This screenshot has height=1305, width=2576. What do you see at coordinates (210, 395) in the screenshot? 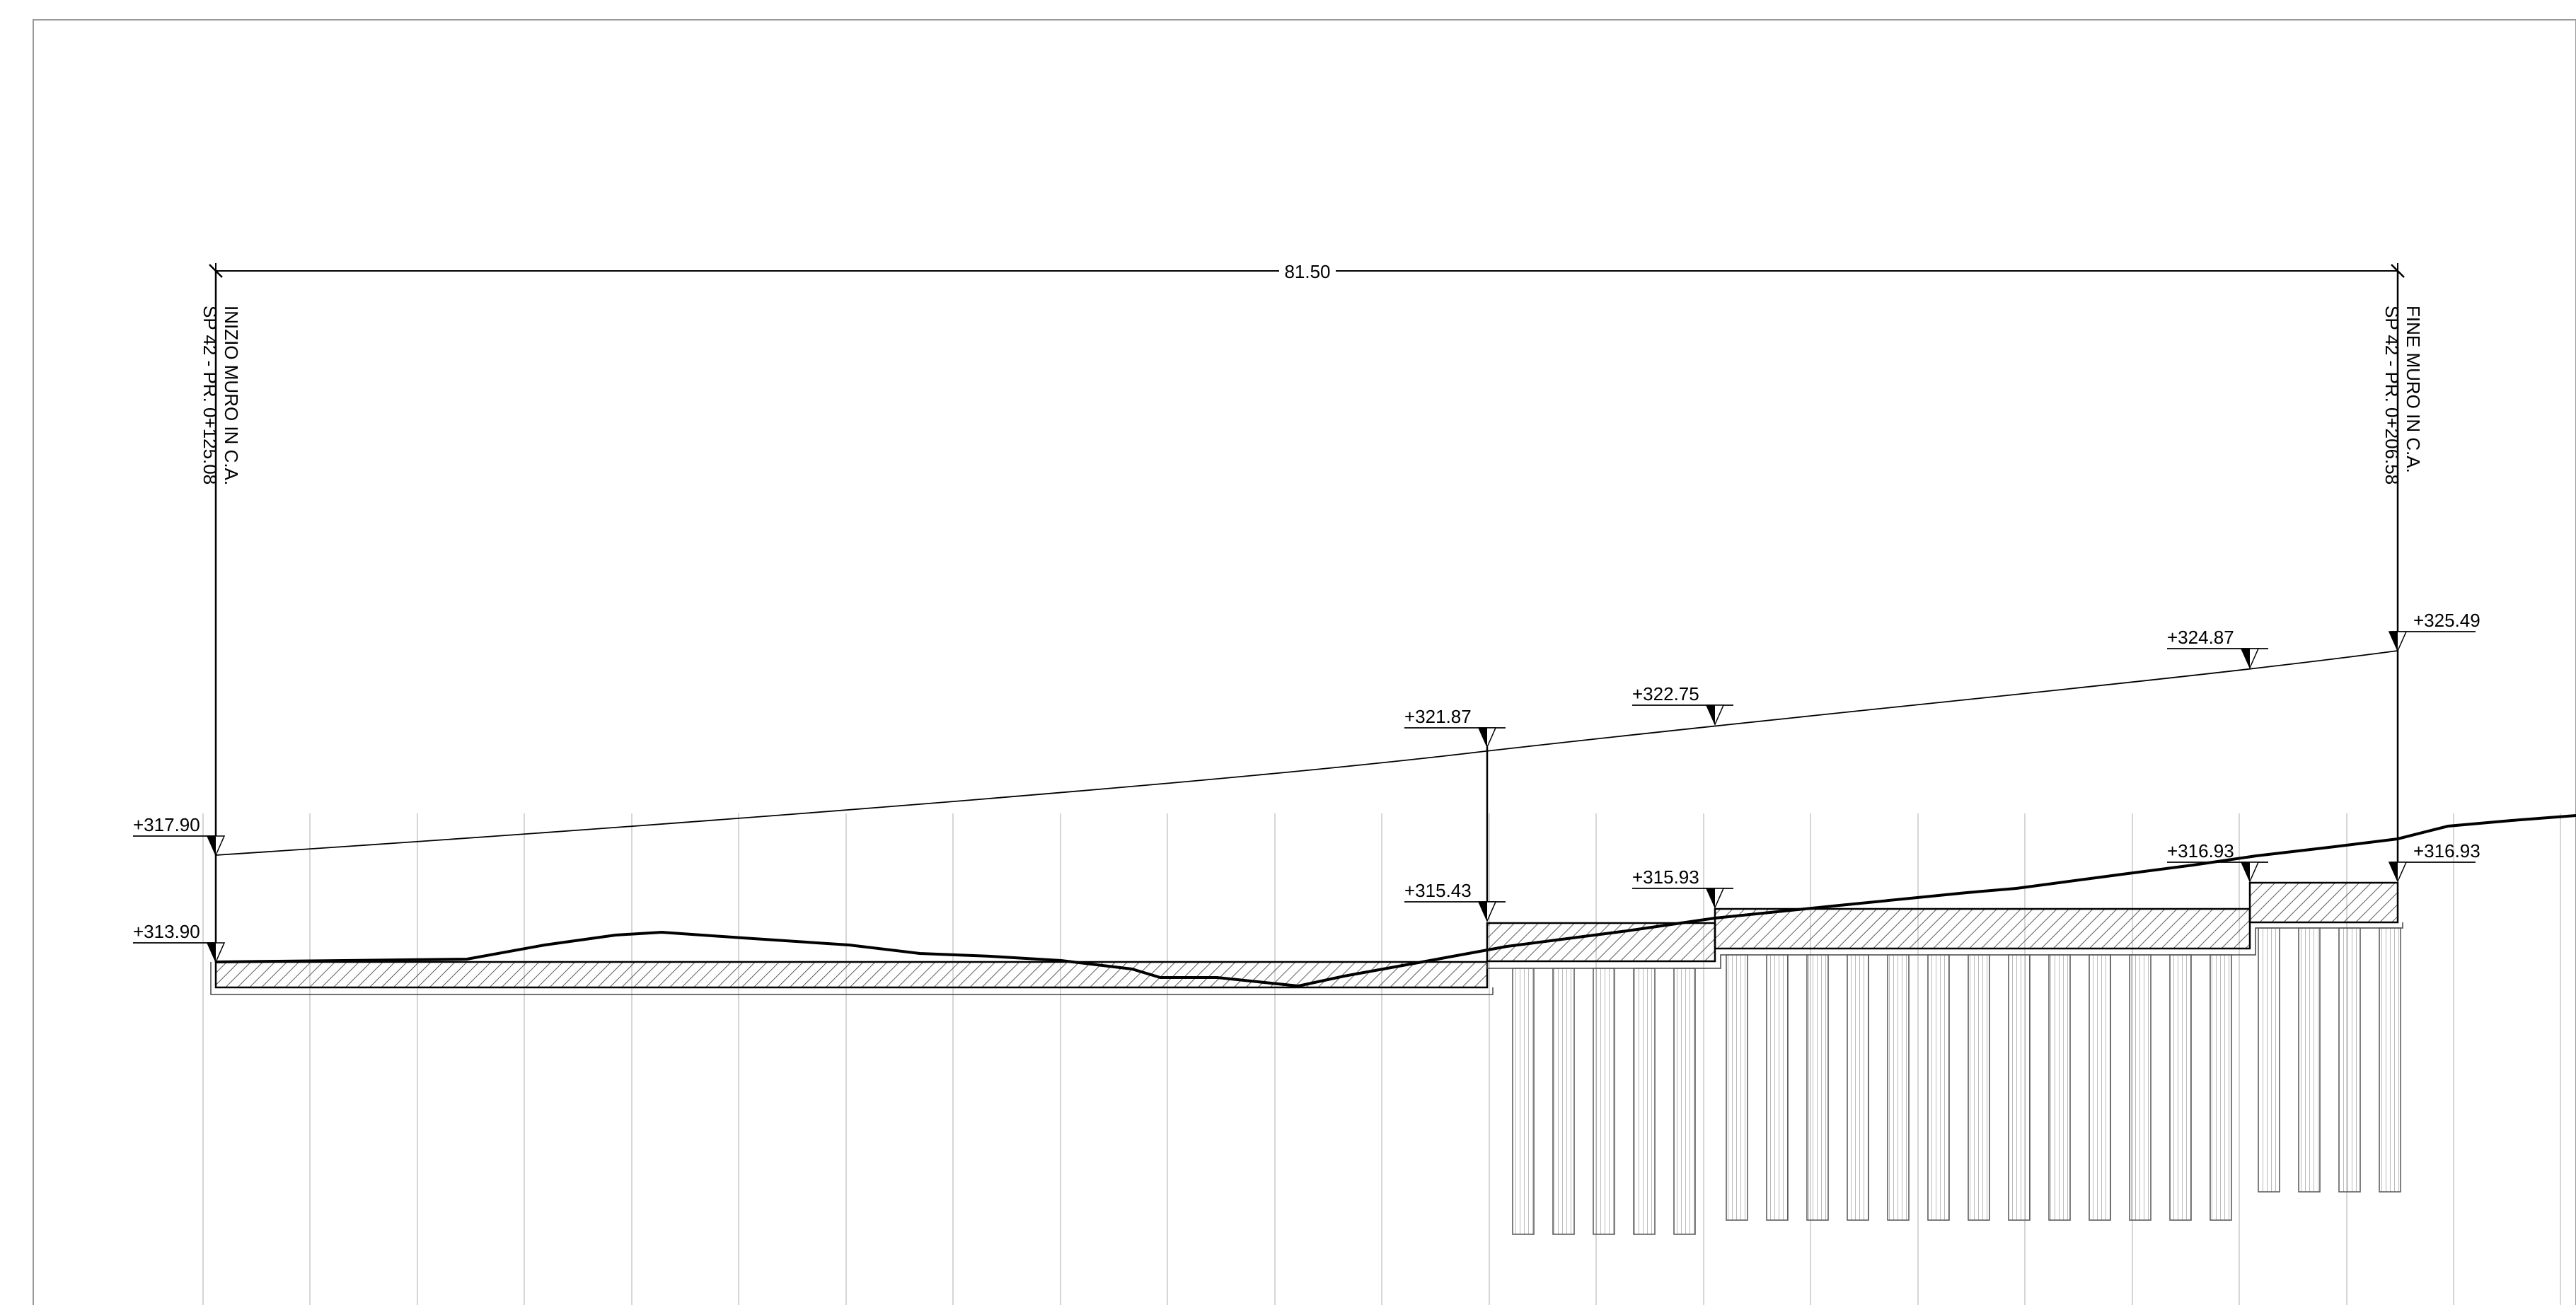
I see `start-wall-label-line2: SP 42 - PR. 0+125.08` at bounding box center [210, 395].